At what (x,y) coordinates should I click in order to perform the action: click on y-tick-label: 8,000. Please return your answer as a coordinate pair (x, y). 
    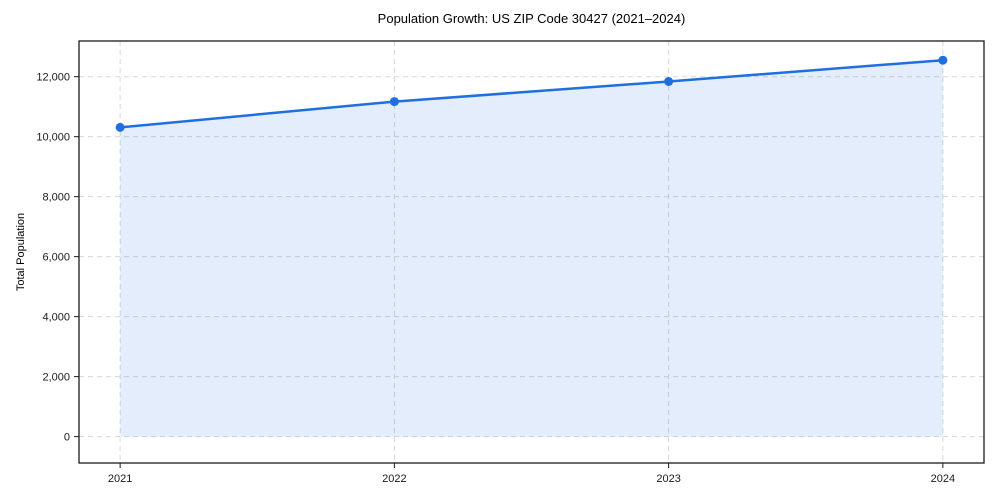
    Looking at the image, I should click on (56, 198).